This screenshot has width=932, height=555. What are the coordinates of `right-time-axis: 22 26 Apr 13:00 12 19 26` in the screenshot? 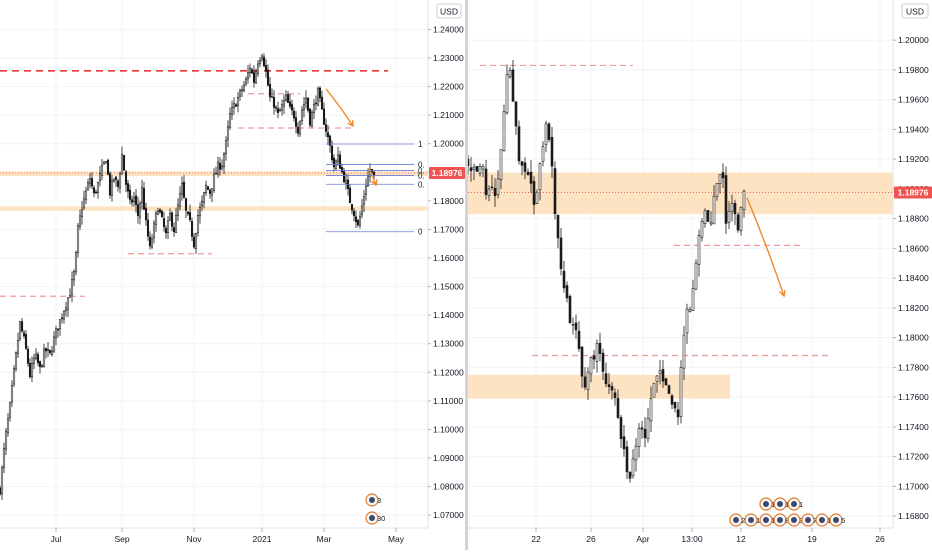 It's located at (708, 536).